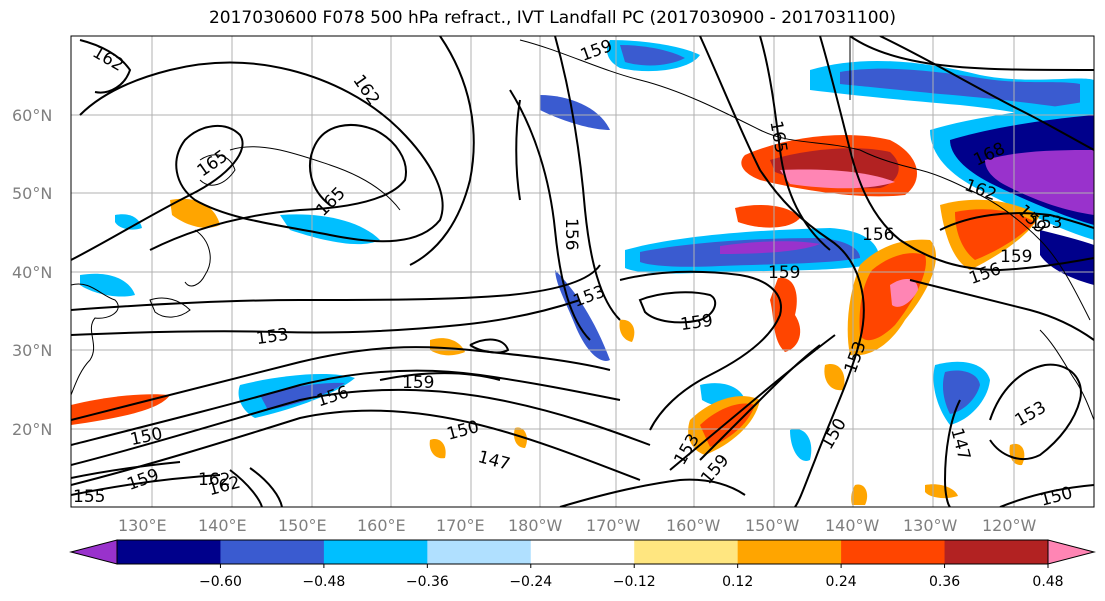 This screenshot has width=1105, height=601. I want to click on colorbar-tick-label: −0.48, so click(323, 582).